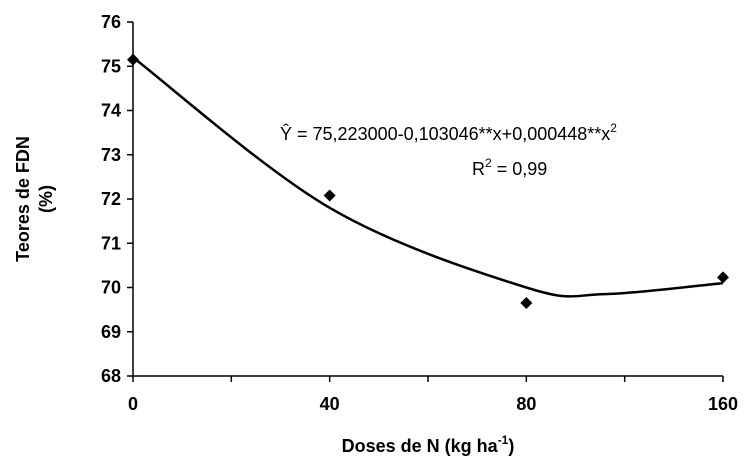 The height and width of the screenshot is (470, 748). Describe the element at coordinates (46, 199) in the screenshot. I see `y-axis-title-line2: (%)` at that location.